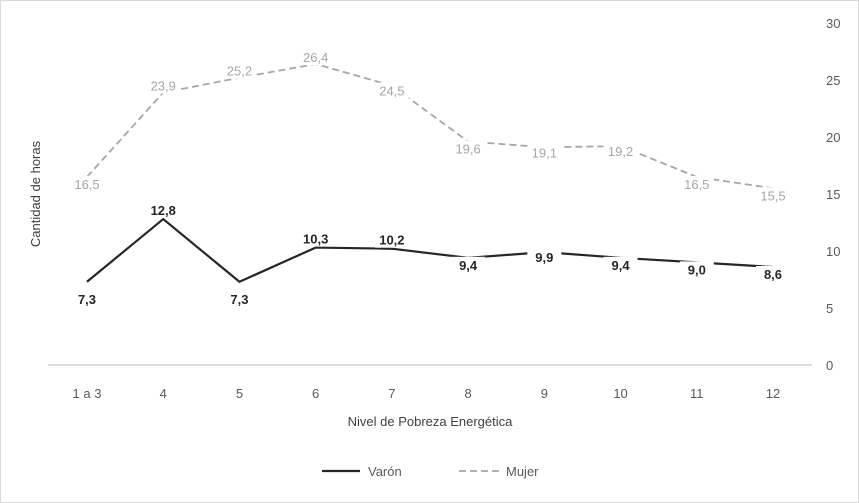 Image resolution: width=859 pixels, height=503 pixels. I want to click on legend-label-mujer: Mujer, so click(522, 471).